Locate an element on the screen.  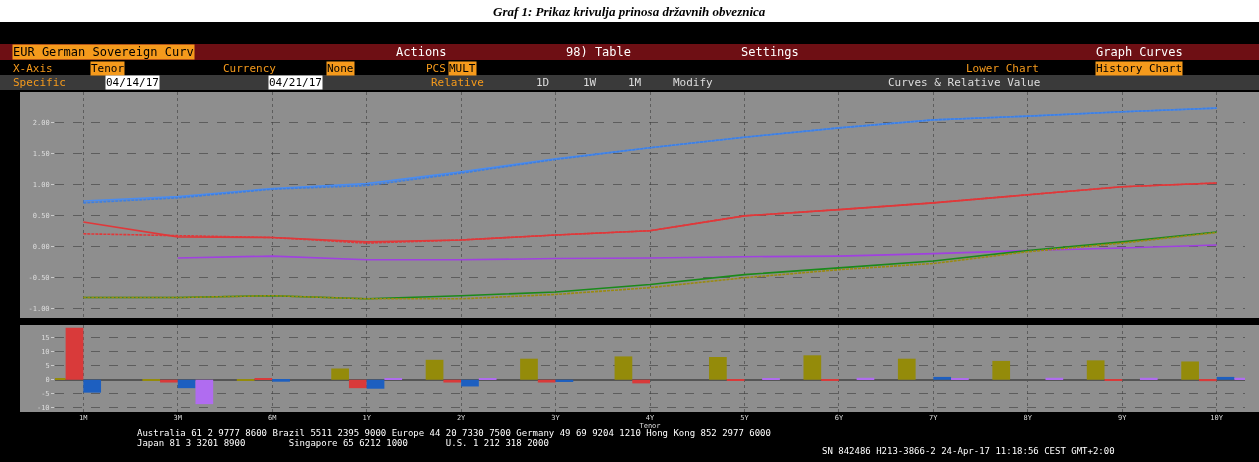
text: Modify is located at coordinates (693, 82).